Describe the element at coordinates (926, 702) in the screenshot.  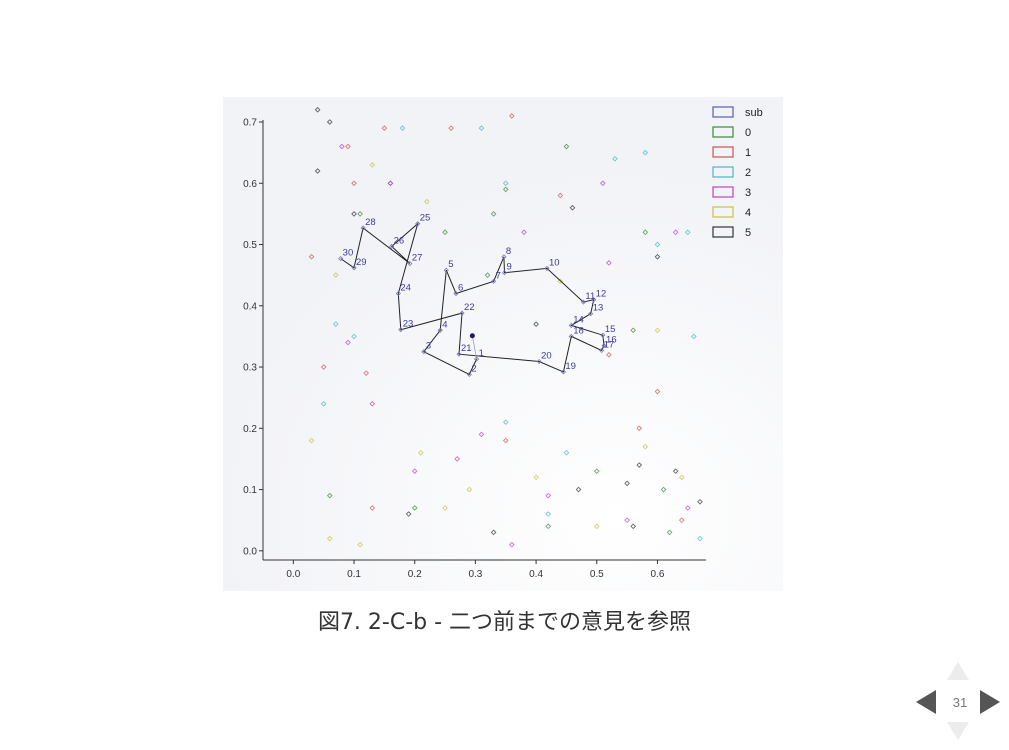
I see `nav-prev-arrow-icon` at that location.